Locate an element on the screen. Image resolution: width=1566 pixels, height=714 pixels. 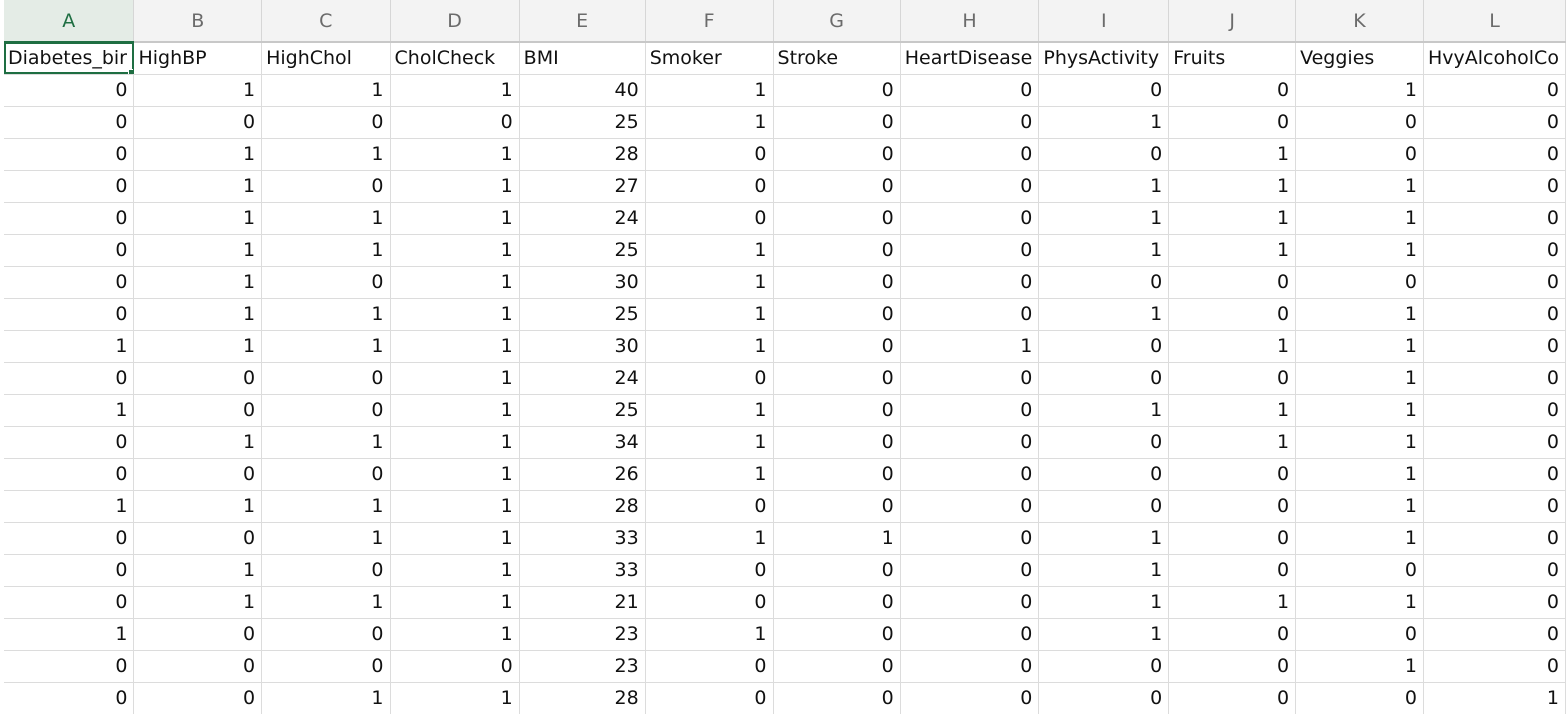
column-header-c: C is located at coordinates (326, 21).